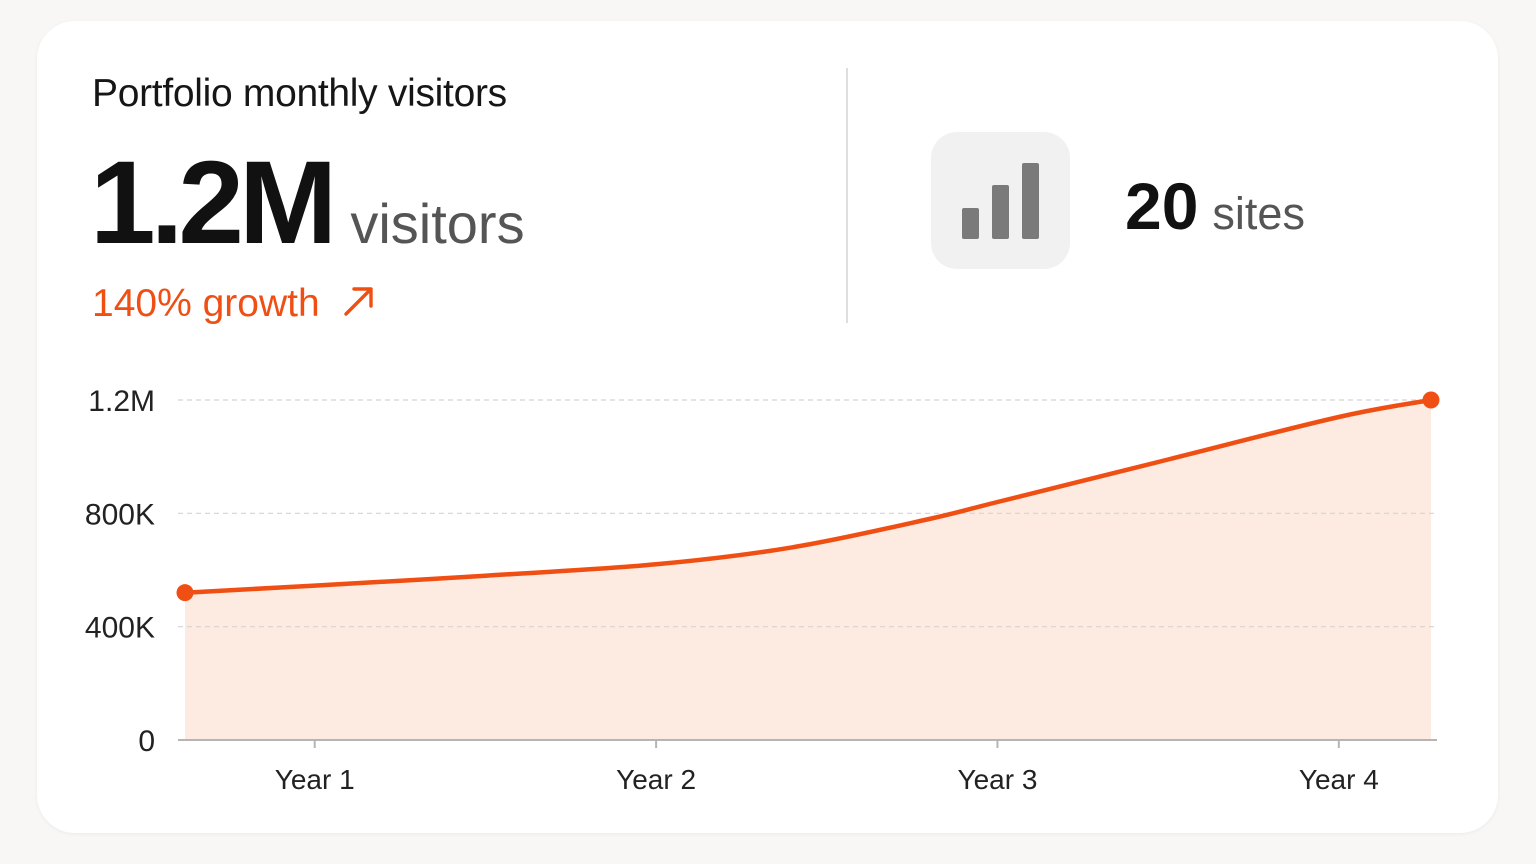  Describe the element at coordinates (120, 628) in the screenshot. I see `y-tick-label: 400K` at that location.